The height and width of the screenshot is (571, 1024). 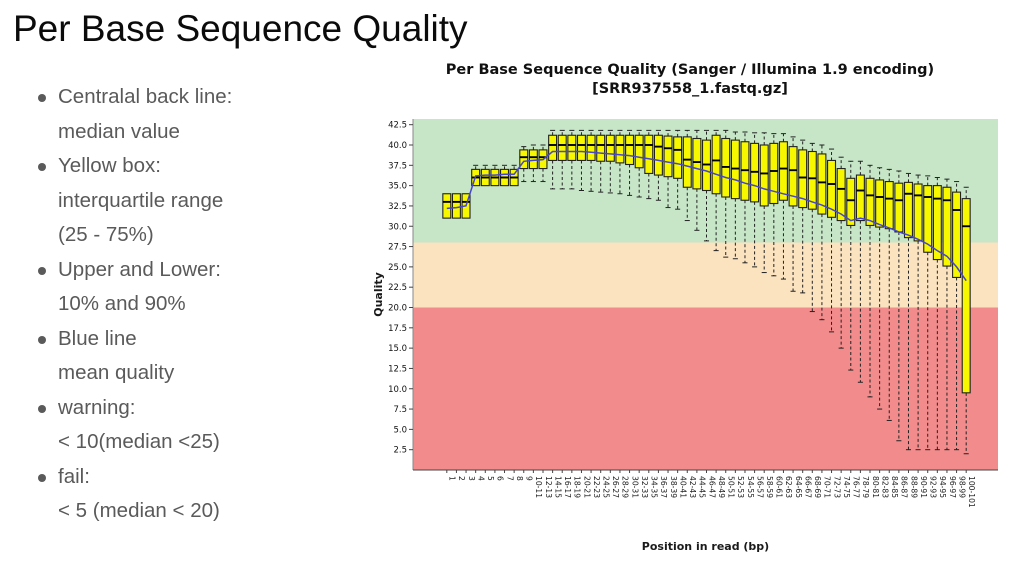 What do you see at coordinates (397, 329) in the screenshot?
I see `y-tick-label: 17.5` at bounding box center [397, 329].